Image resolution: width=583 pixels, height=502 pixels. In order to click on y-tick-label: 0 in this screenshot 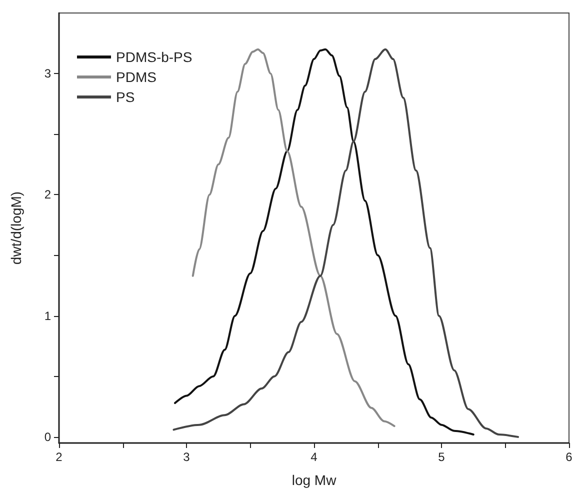, I will do `click(48, 437)`.